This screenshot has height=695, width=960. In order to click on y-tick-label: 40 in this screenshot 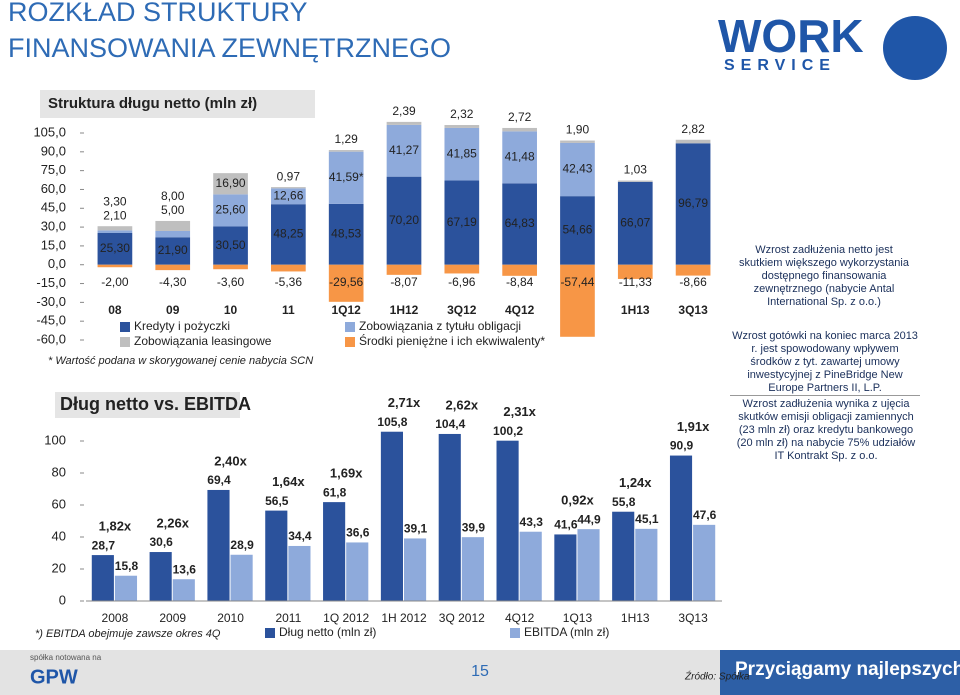, I will do `click(59, 535)`.